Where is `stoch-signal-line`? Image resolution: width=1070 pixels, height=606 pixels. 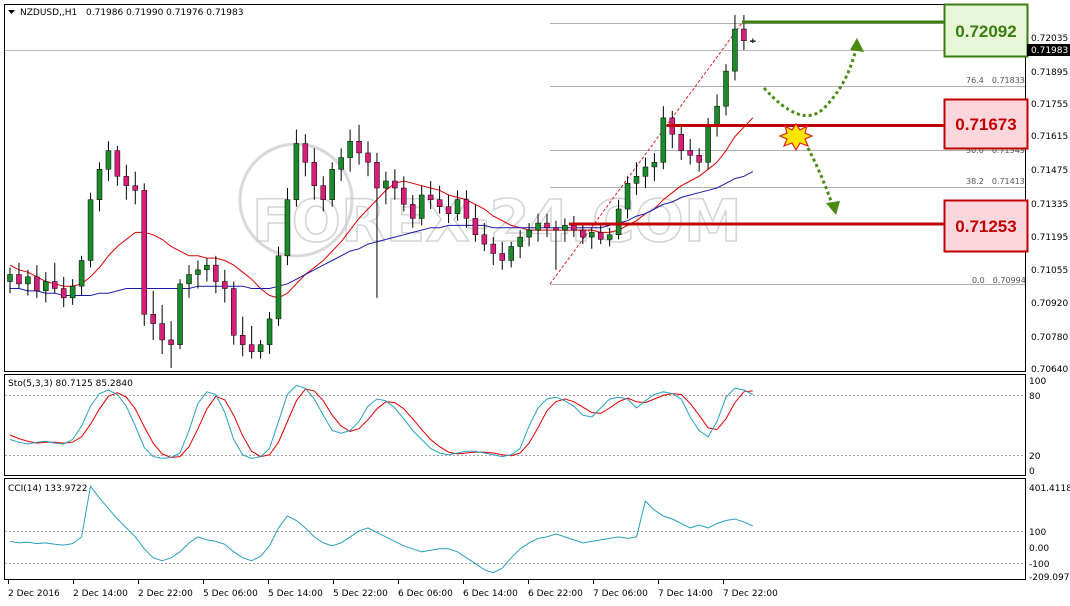 stoch-signal-line is located at coordinates (381, 423).